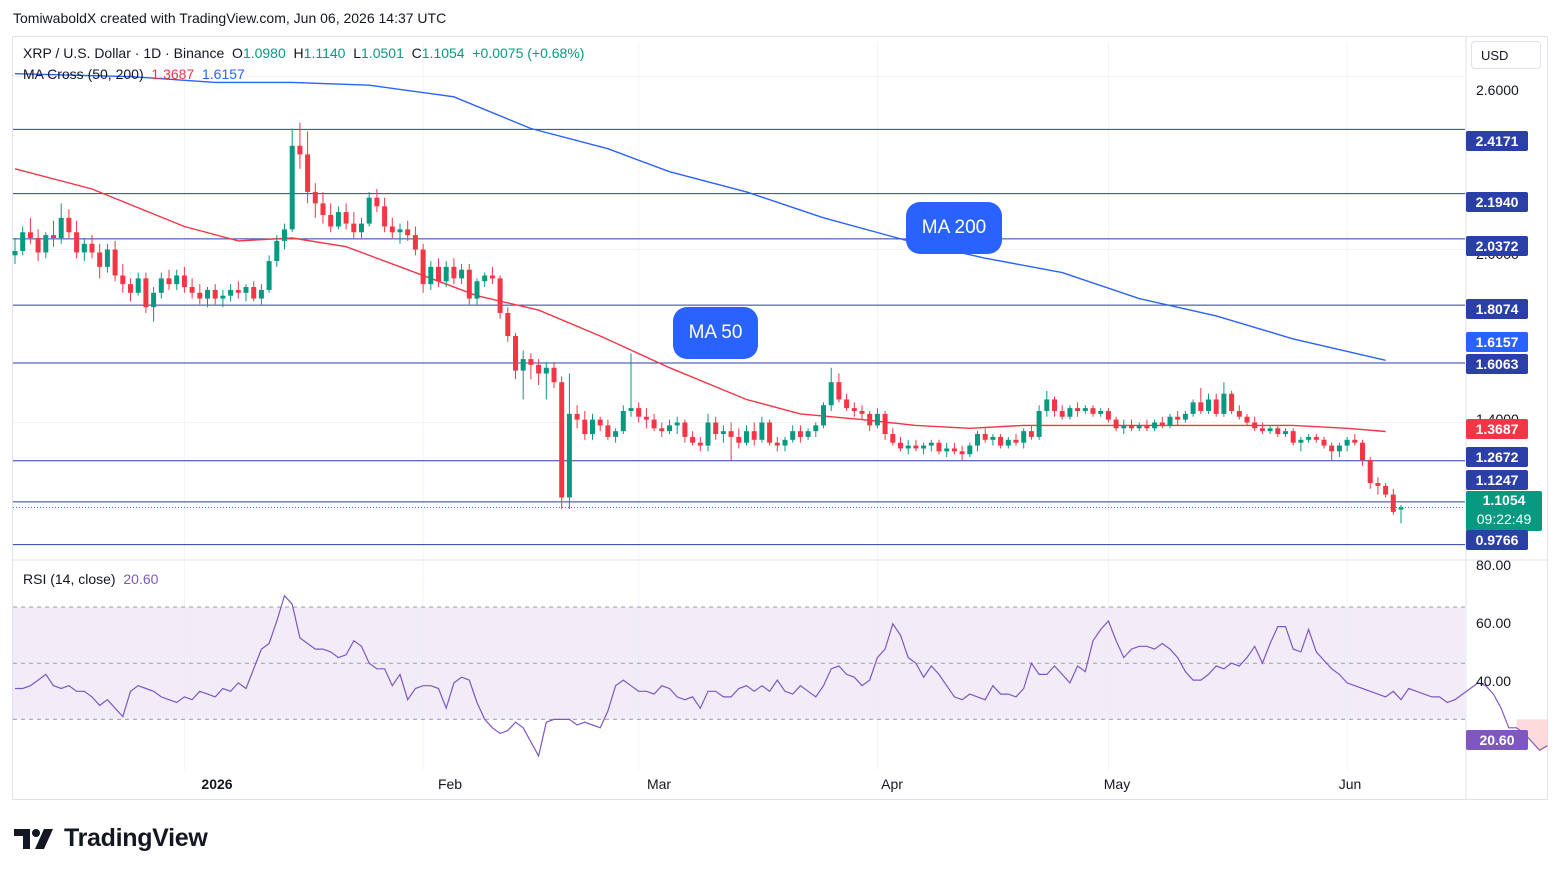  I want to click on ma50-badge: MA 50, so click(715, 333).